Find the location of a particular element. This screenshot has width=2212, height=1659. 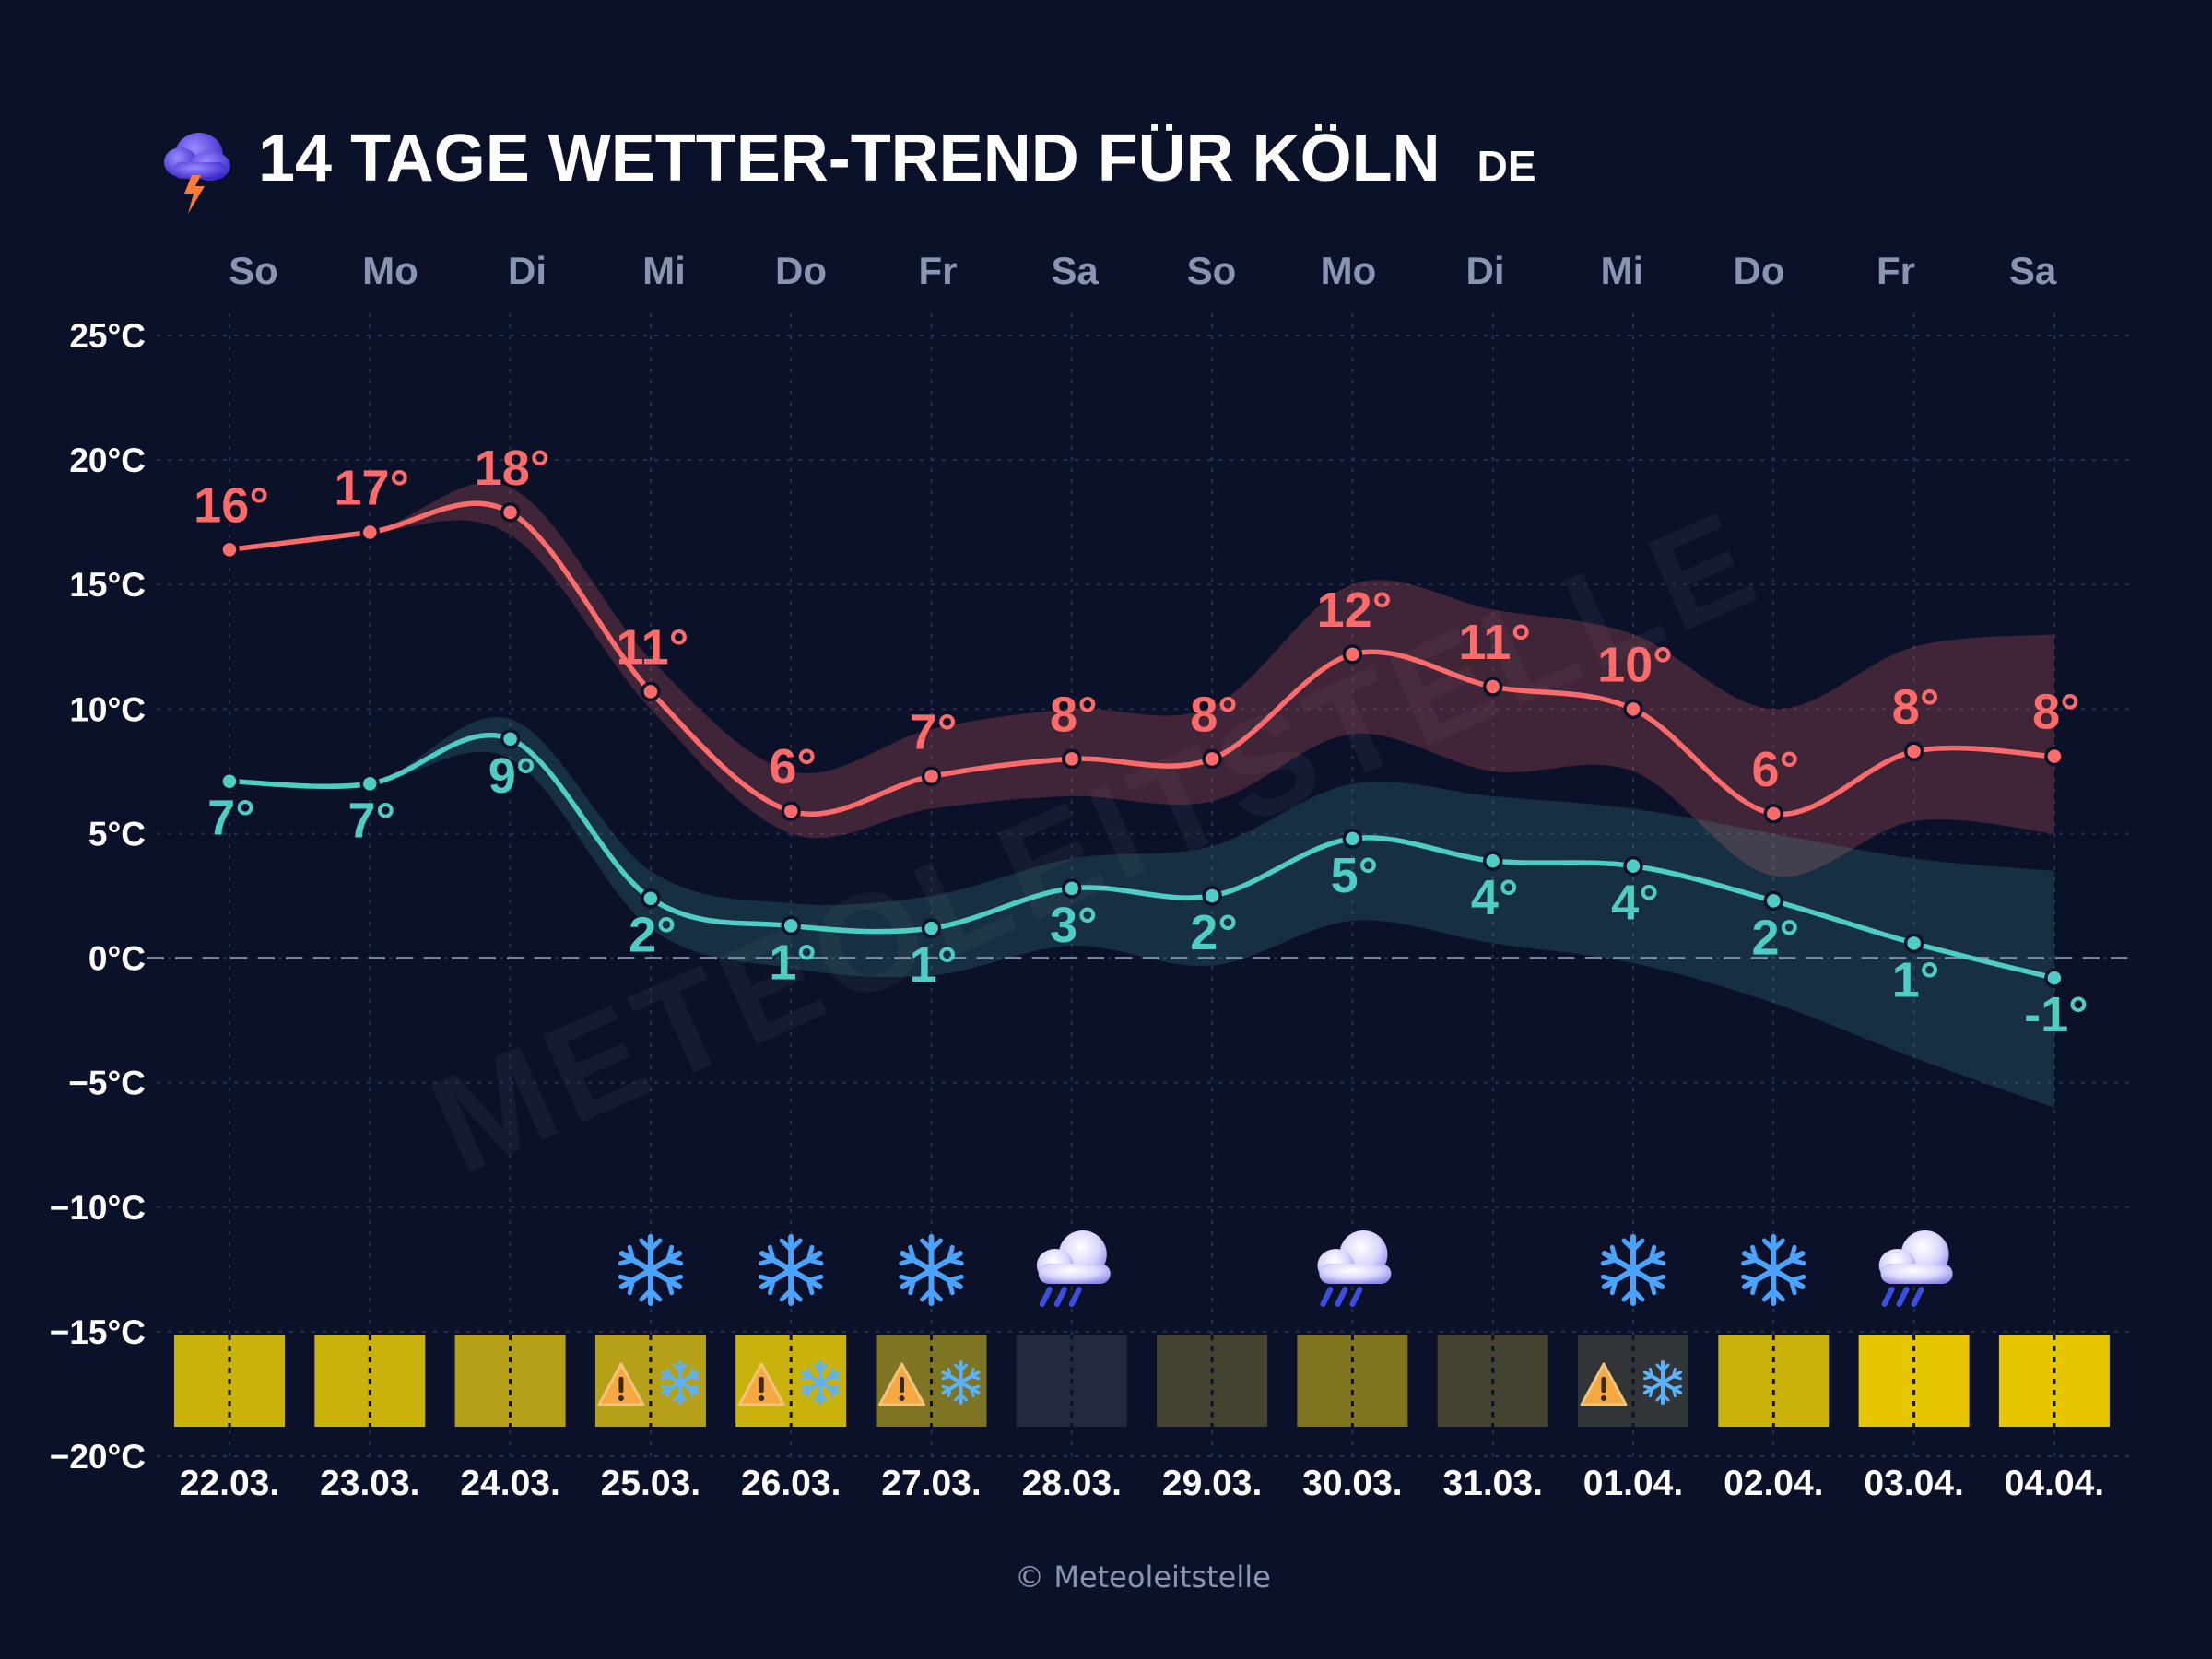

country-code: DE is located at coordinates (1506, 166).